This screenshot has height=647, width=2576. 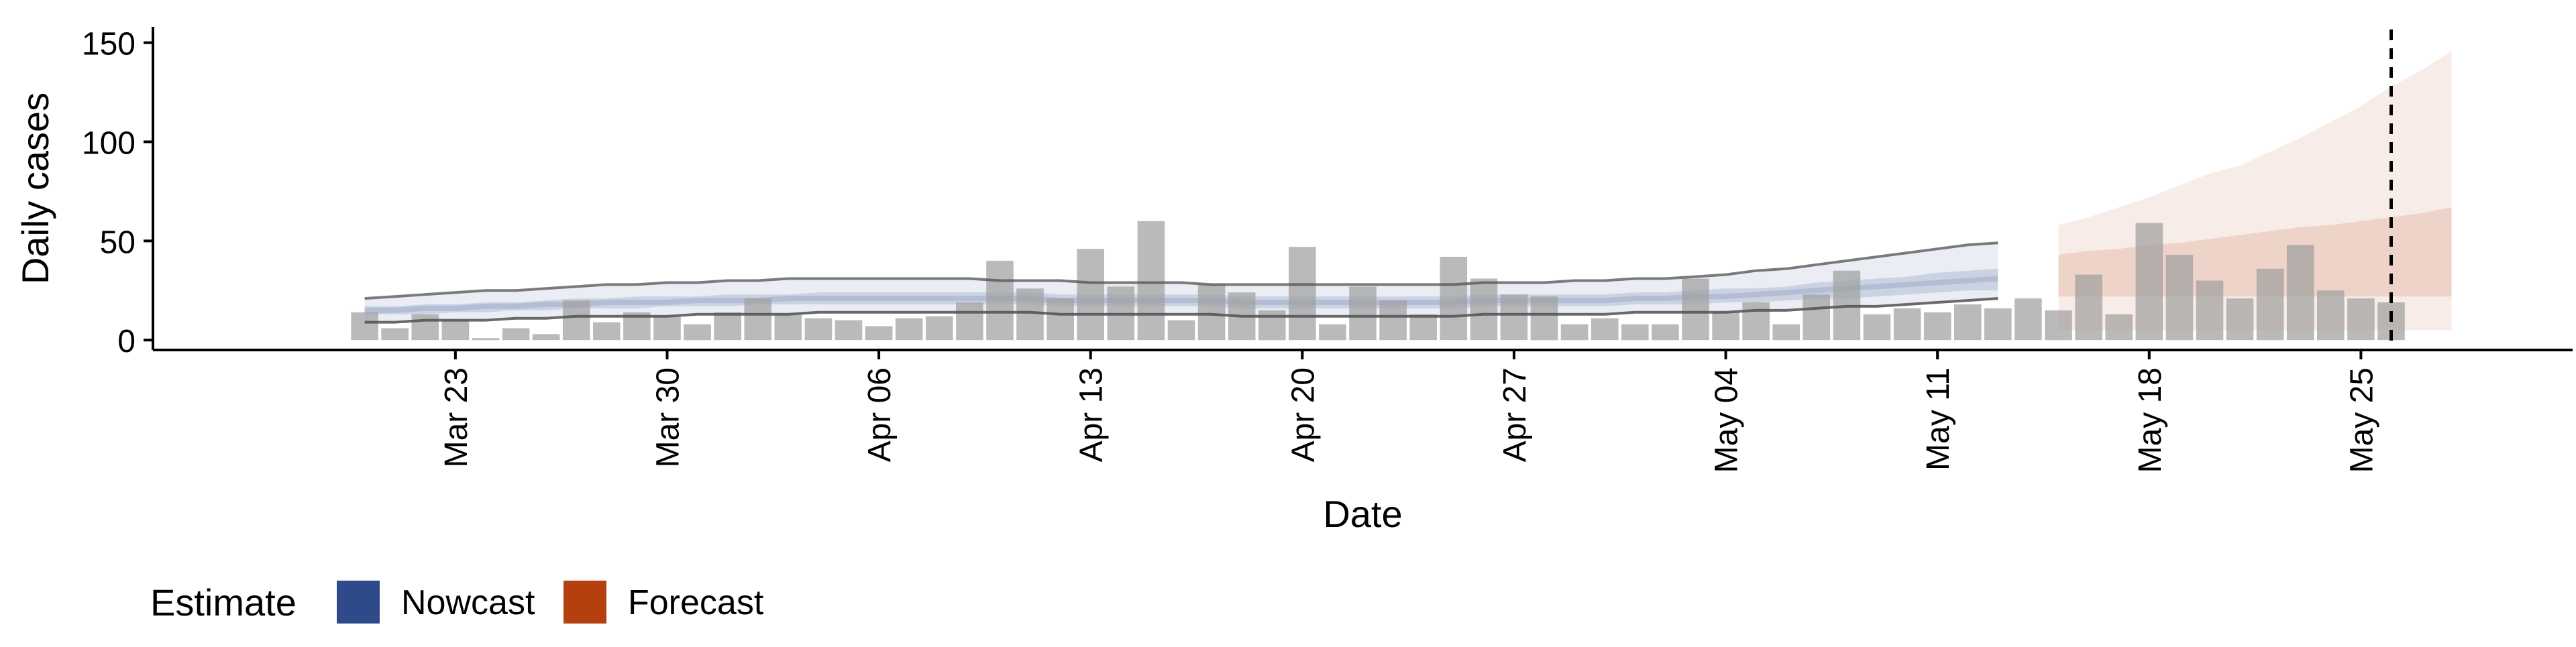 I want to click on legend-title: Estimate, so click(x=223, y=602).